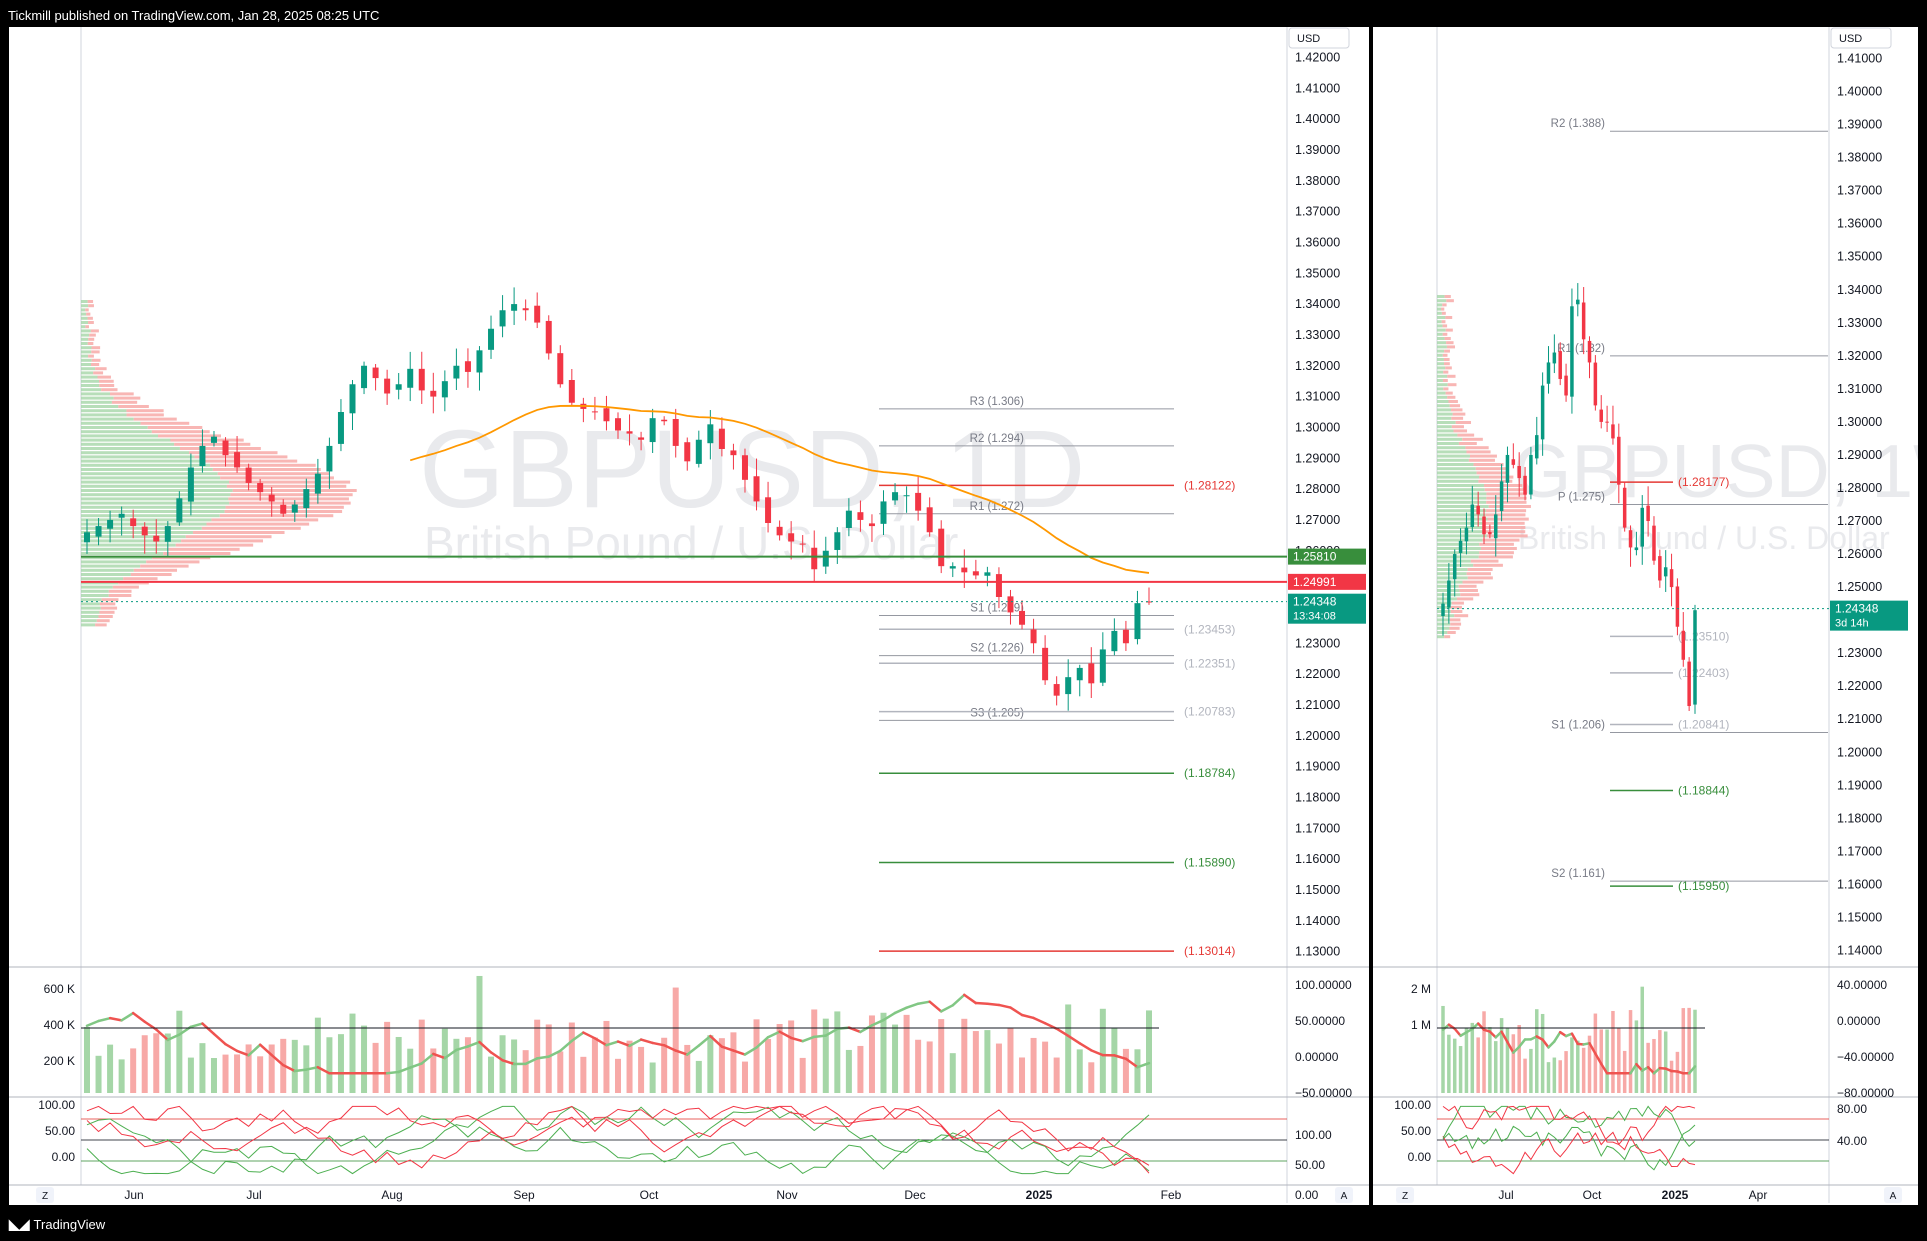 The width and height of the screenshot is (1927, 1241). What do you see at coordinates (1893, 1196) in the screenshot?
I see `corner-button-a: A` at bounding box center [1893, 1196].